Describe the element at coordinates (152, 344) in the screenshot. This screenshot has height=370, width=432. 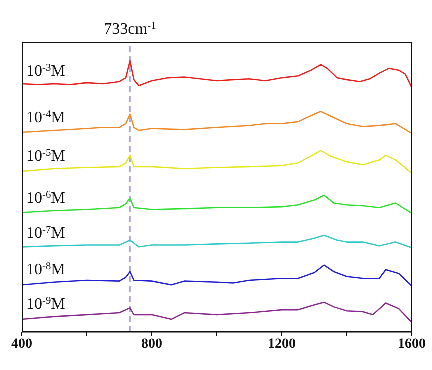
I see `x-tick-label: 800` at that location.